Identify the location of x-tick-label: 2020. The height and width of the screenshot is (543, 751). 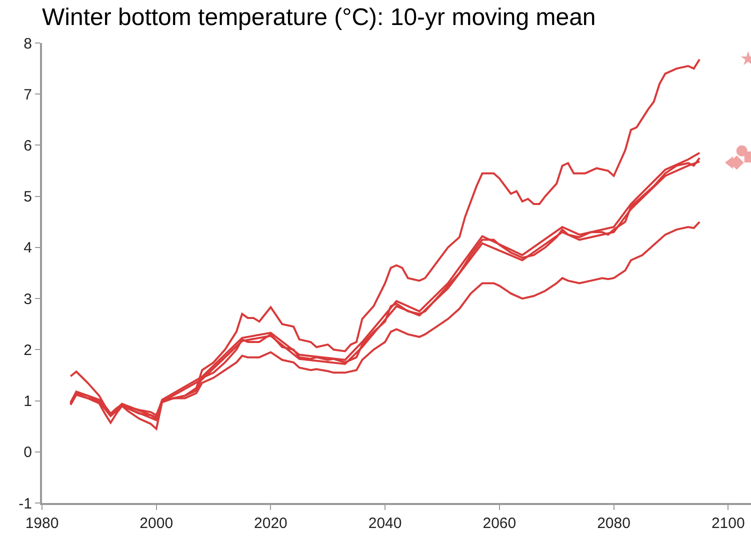
(271, 523).